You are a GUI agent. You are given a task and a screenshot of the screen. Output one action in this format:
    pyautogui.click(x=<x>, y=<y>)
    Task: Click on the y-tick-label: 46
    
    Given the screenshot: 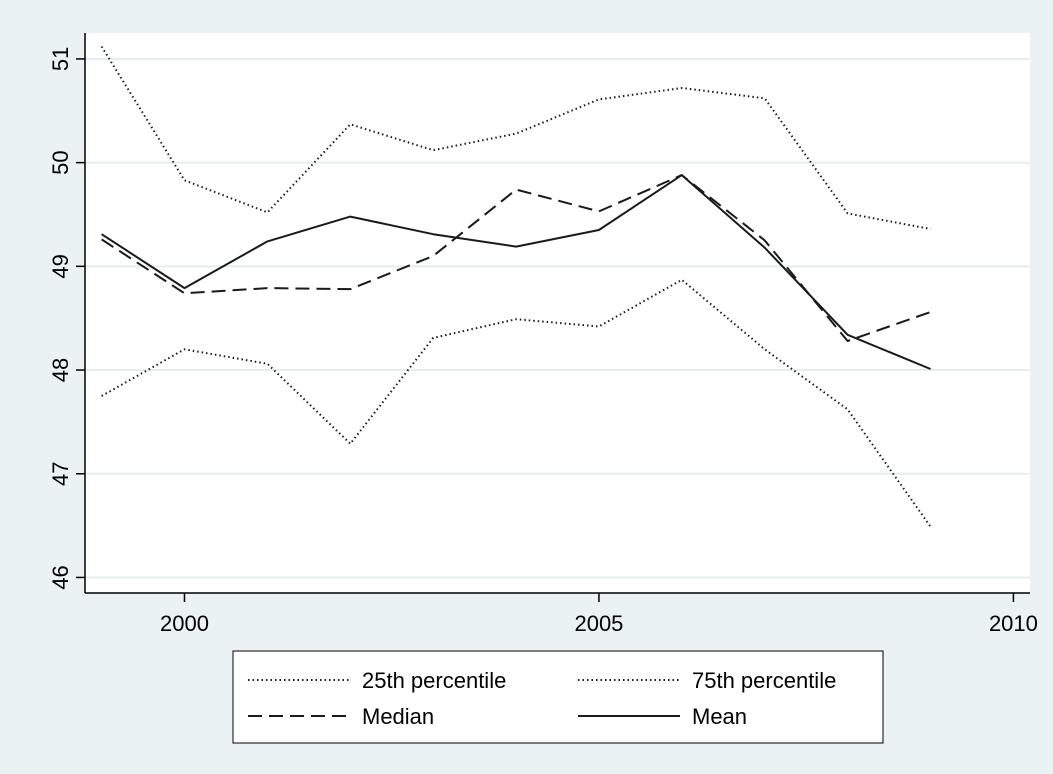 What is the action you would take?
    pyautogui.click(x=60, y=577)
    